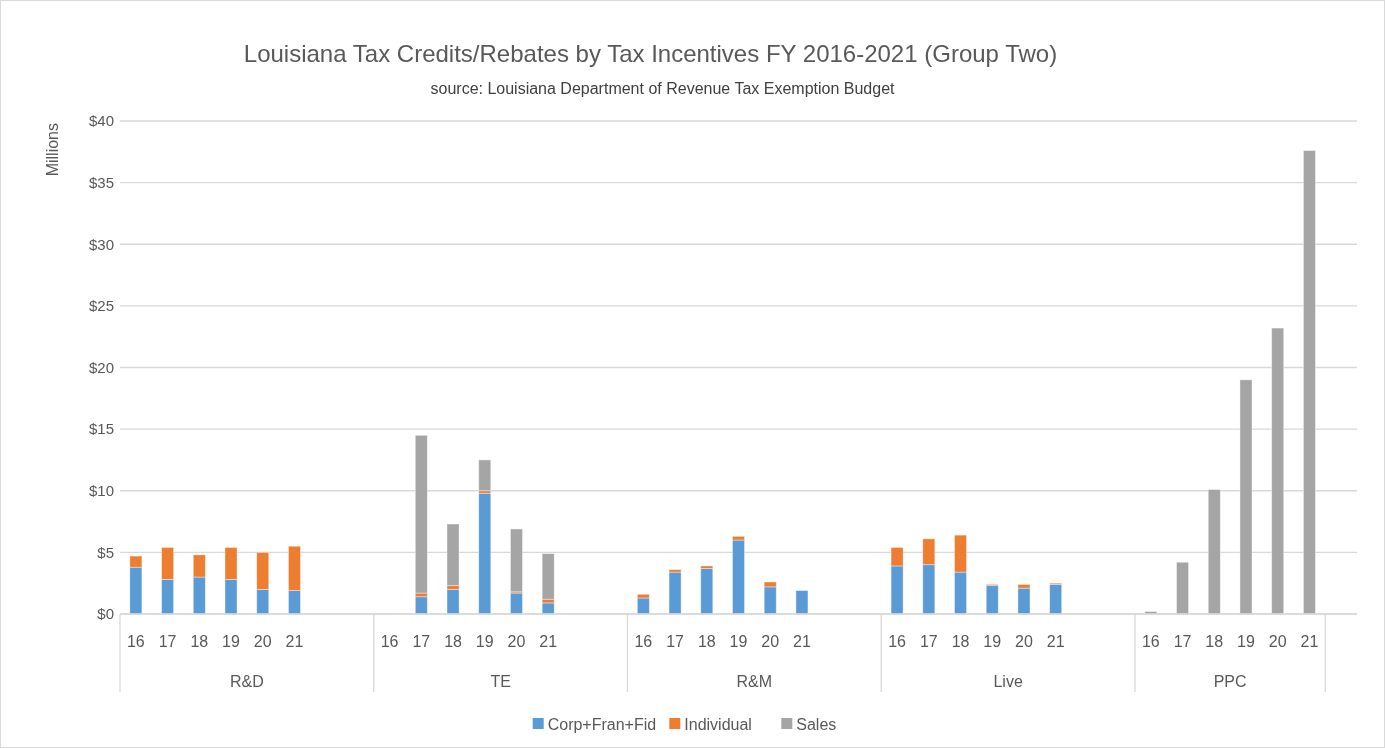  I want to click on y-tick-label: $20, so click(101, 367).